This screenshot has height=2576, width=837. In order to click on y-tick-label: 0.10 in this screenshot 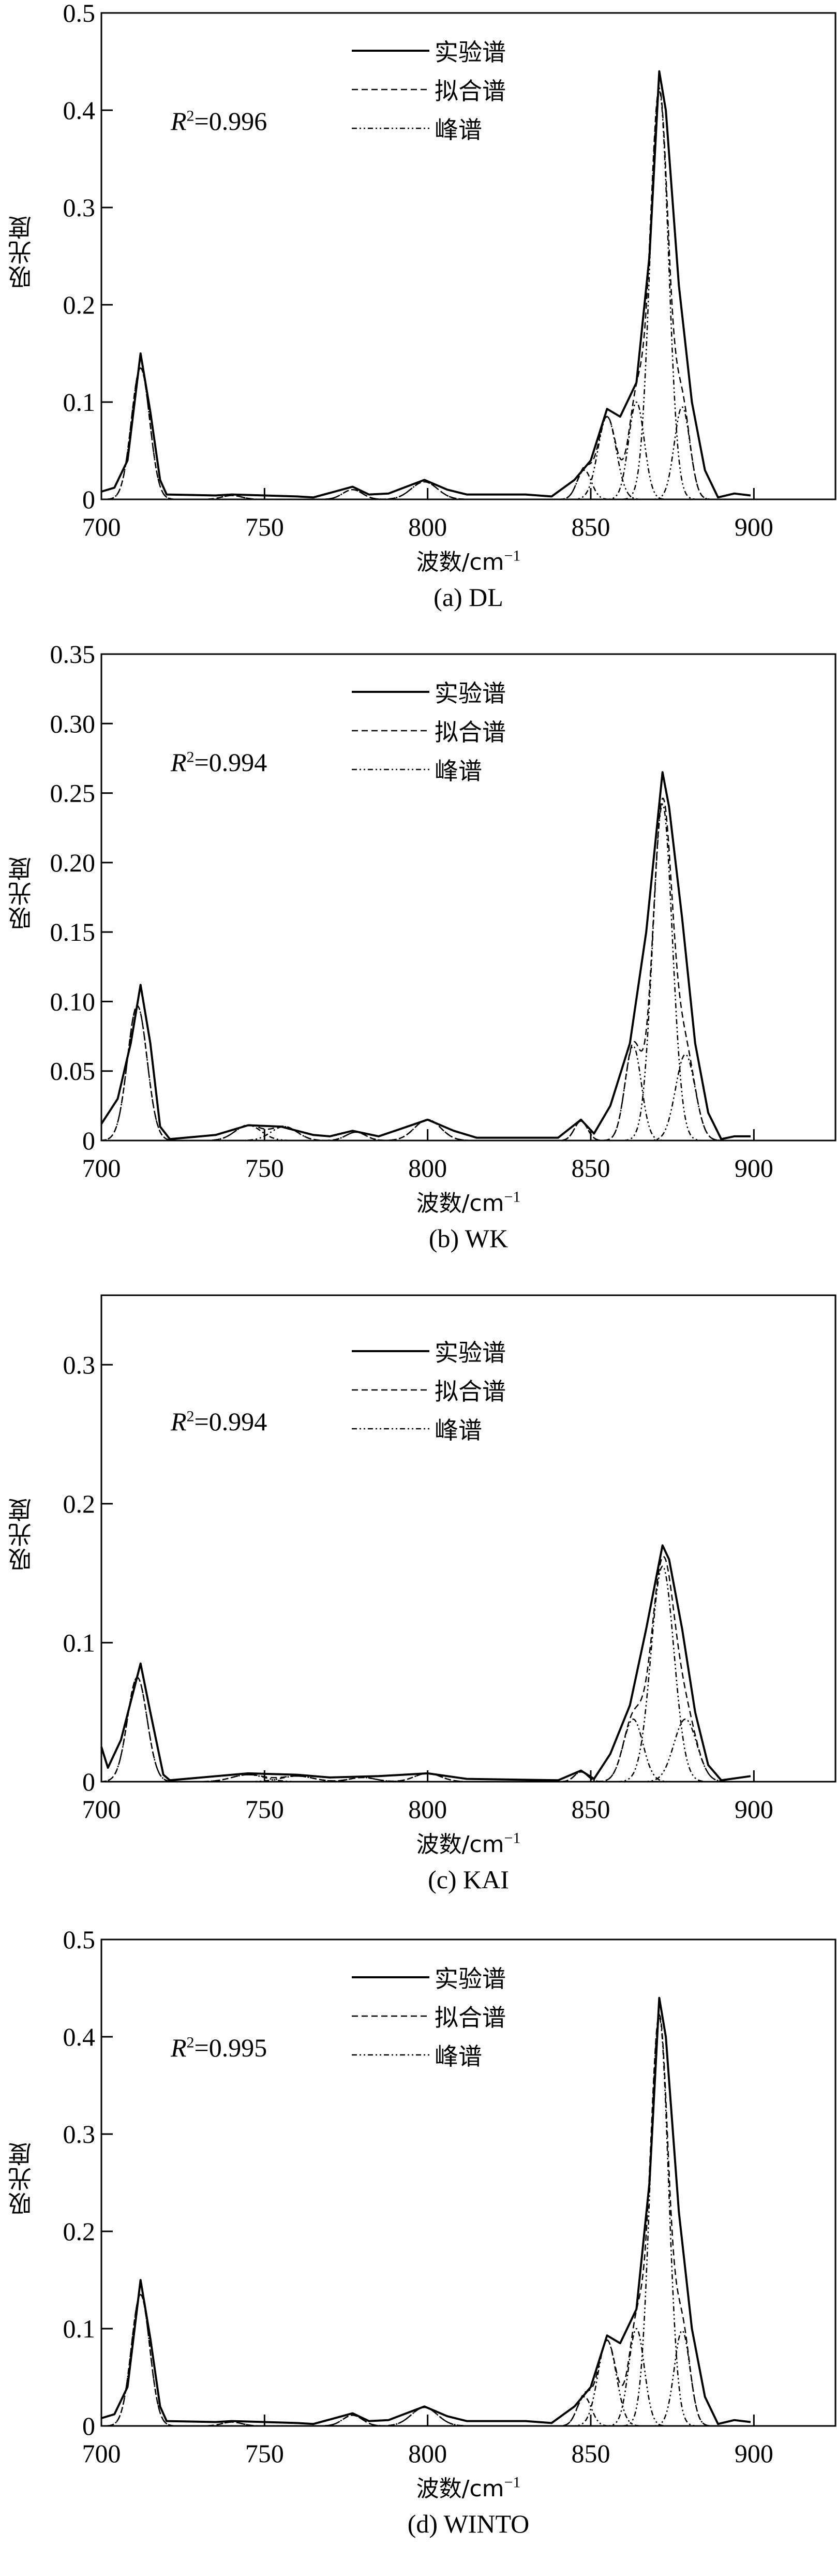, I will do `click(73, 1001)`.